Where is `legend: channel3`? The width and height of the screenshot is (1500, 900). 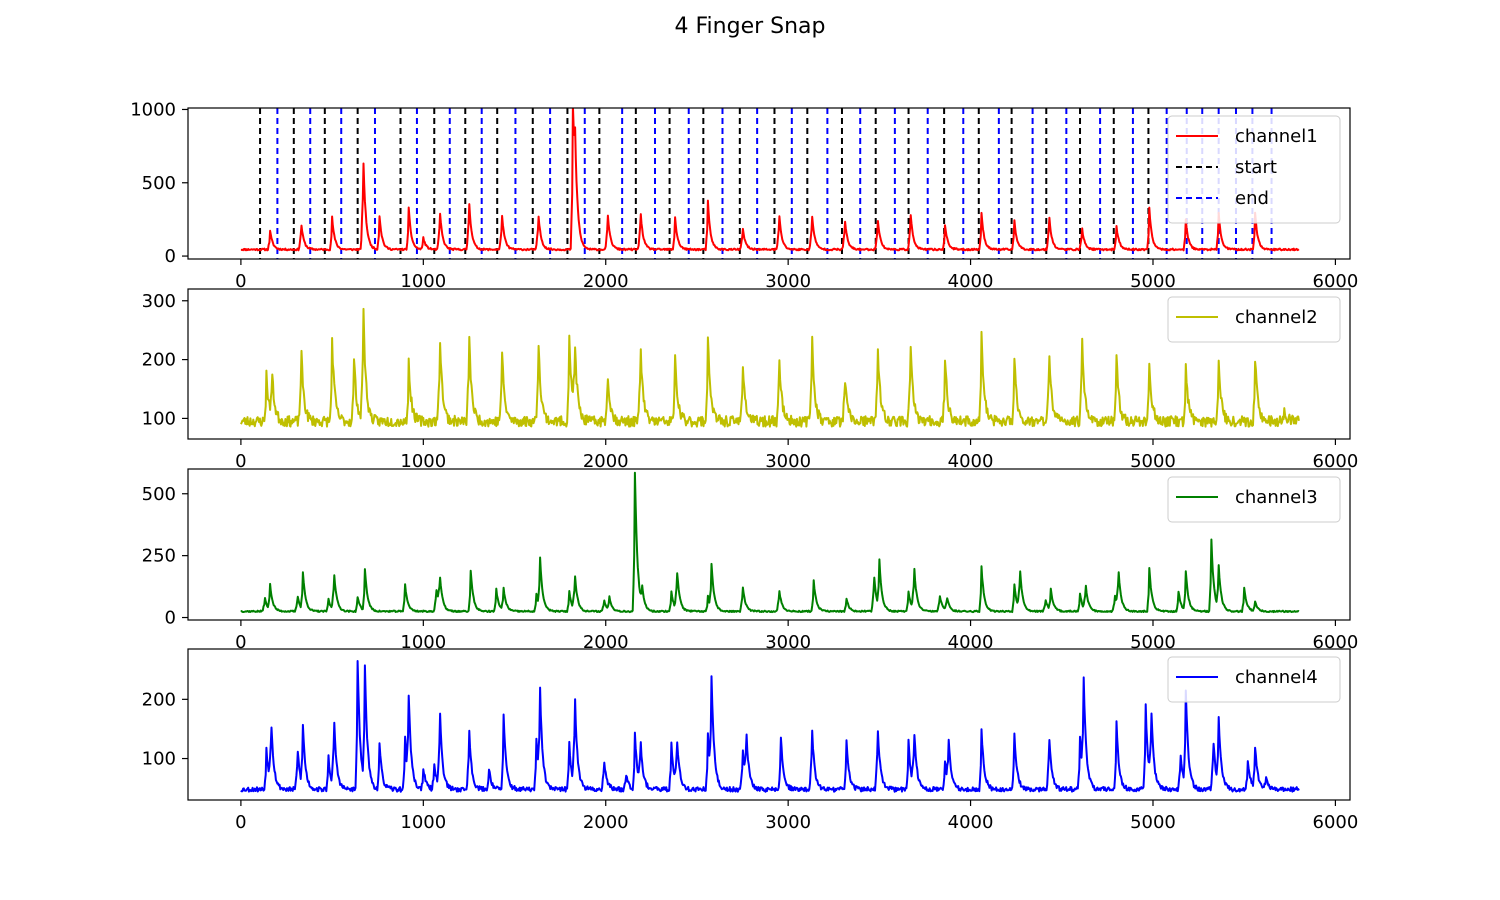 legend: channel3 is located at coordinates (1254, 499).